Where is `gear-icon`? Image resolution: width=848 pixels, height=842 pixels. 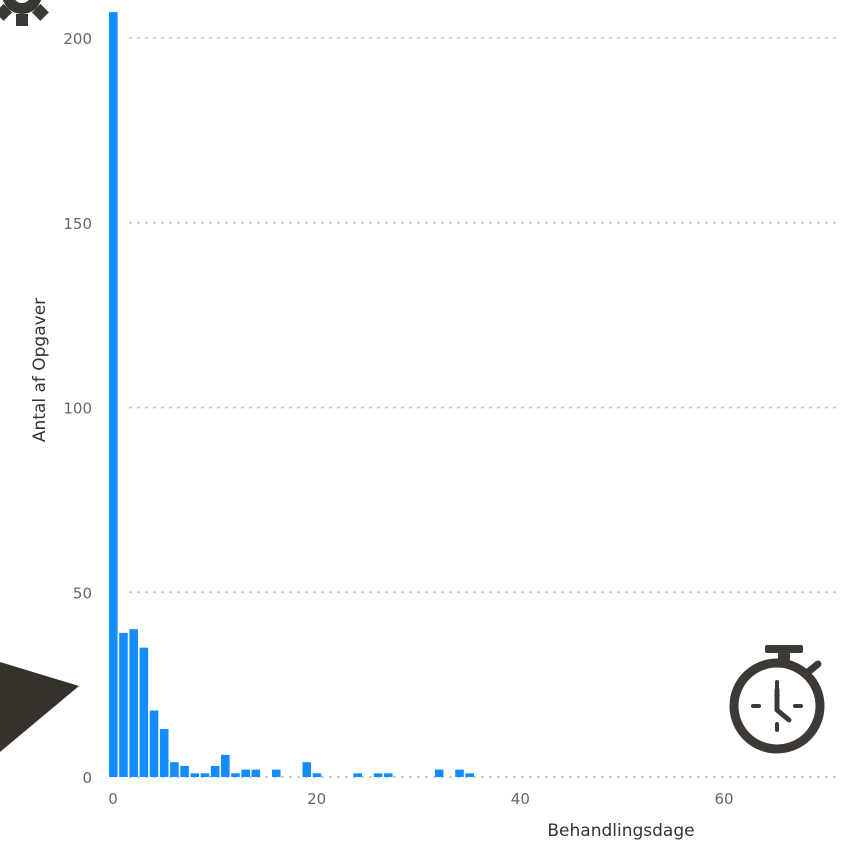 gear-icon is located at coordinates (24, 13).